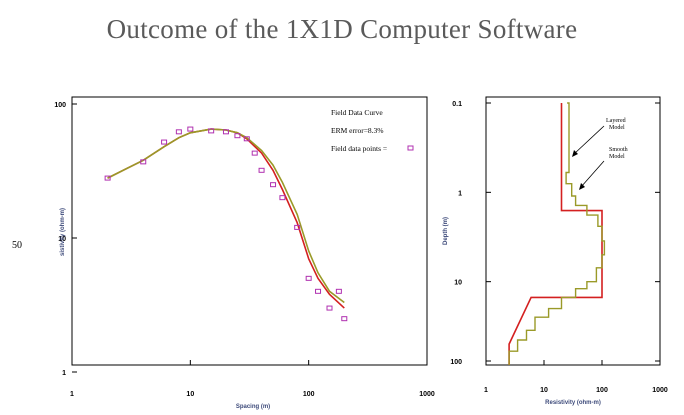  What do you see at coordinates (427, 394) in the screenshot?
I see `left-x-tick-label: 1000` at bounding box center [427, 394].